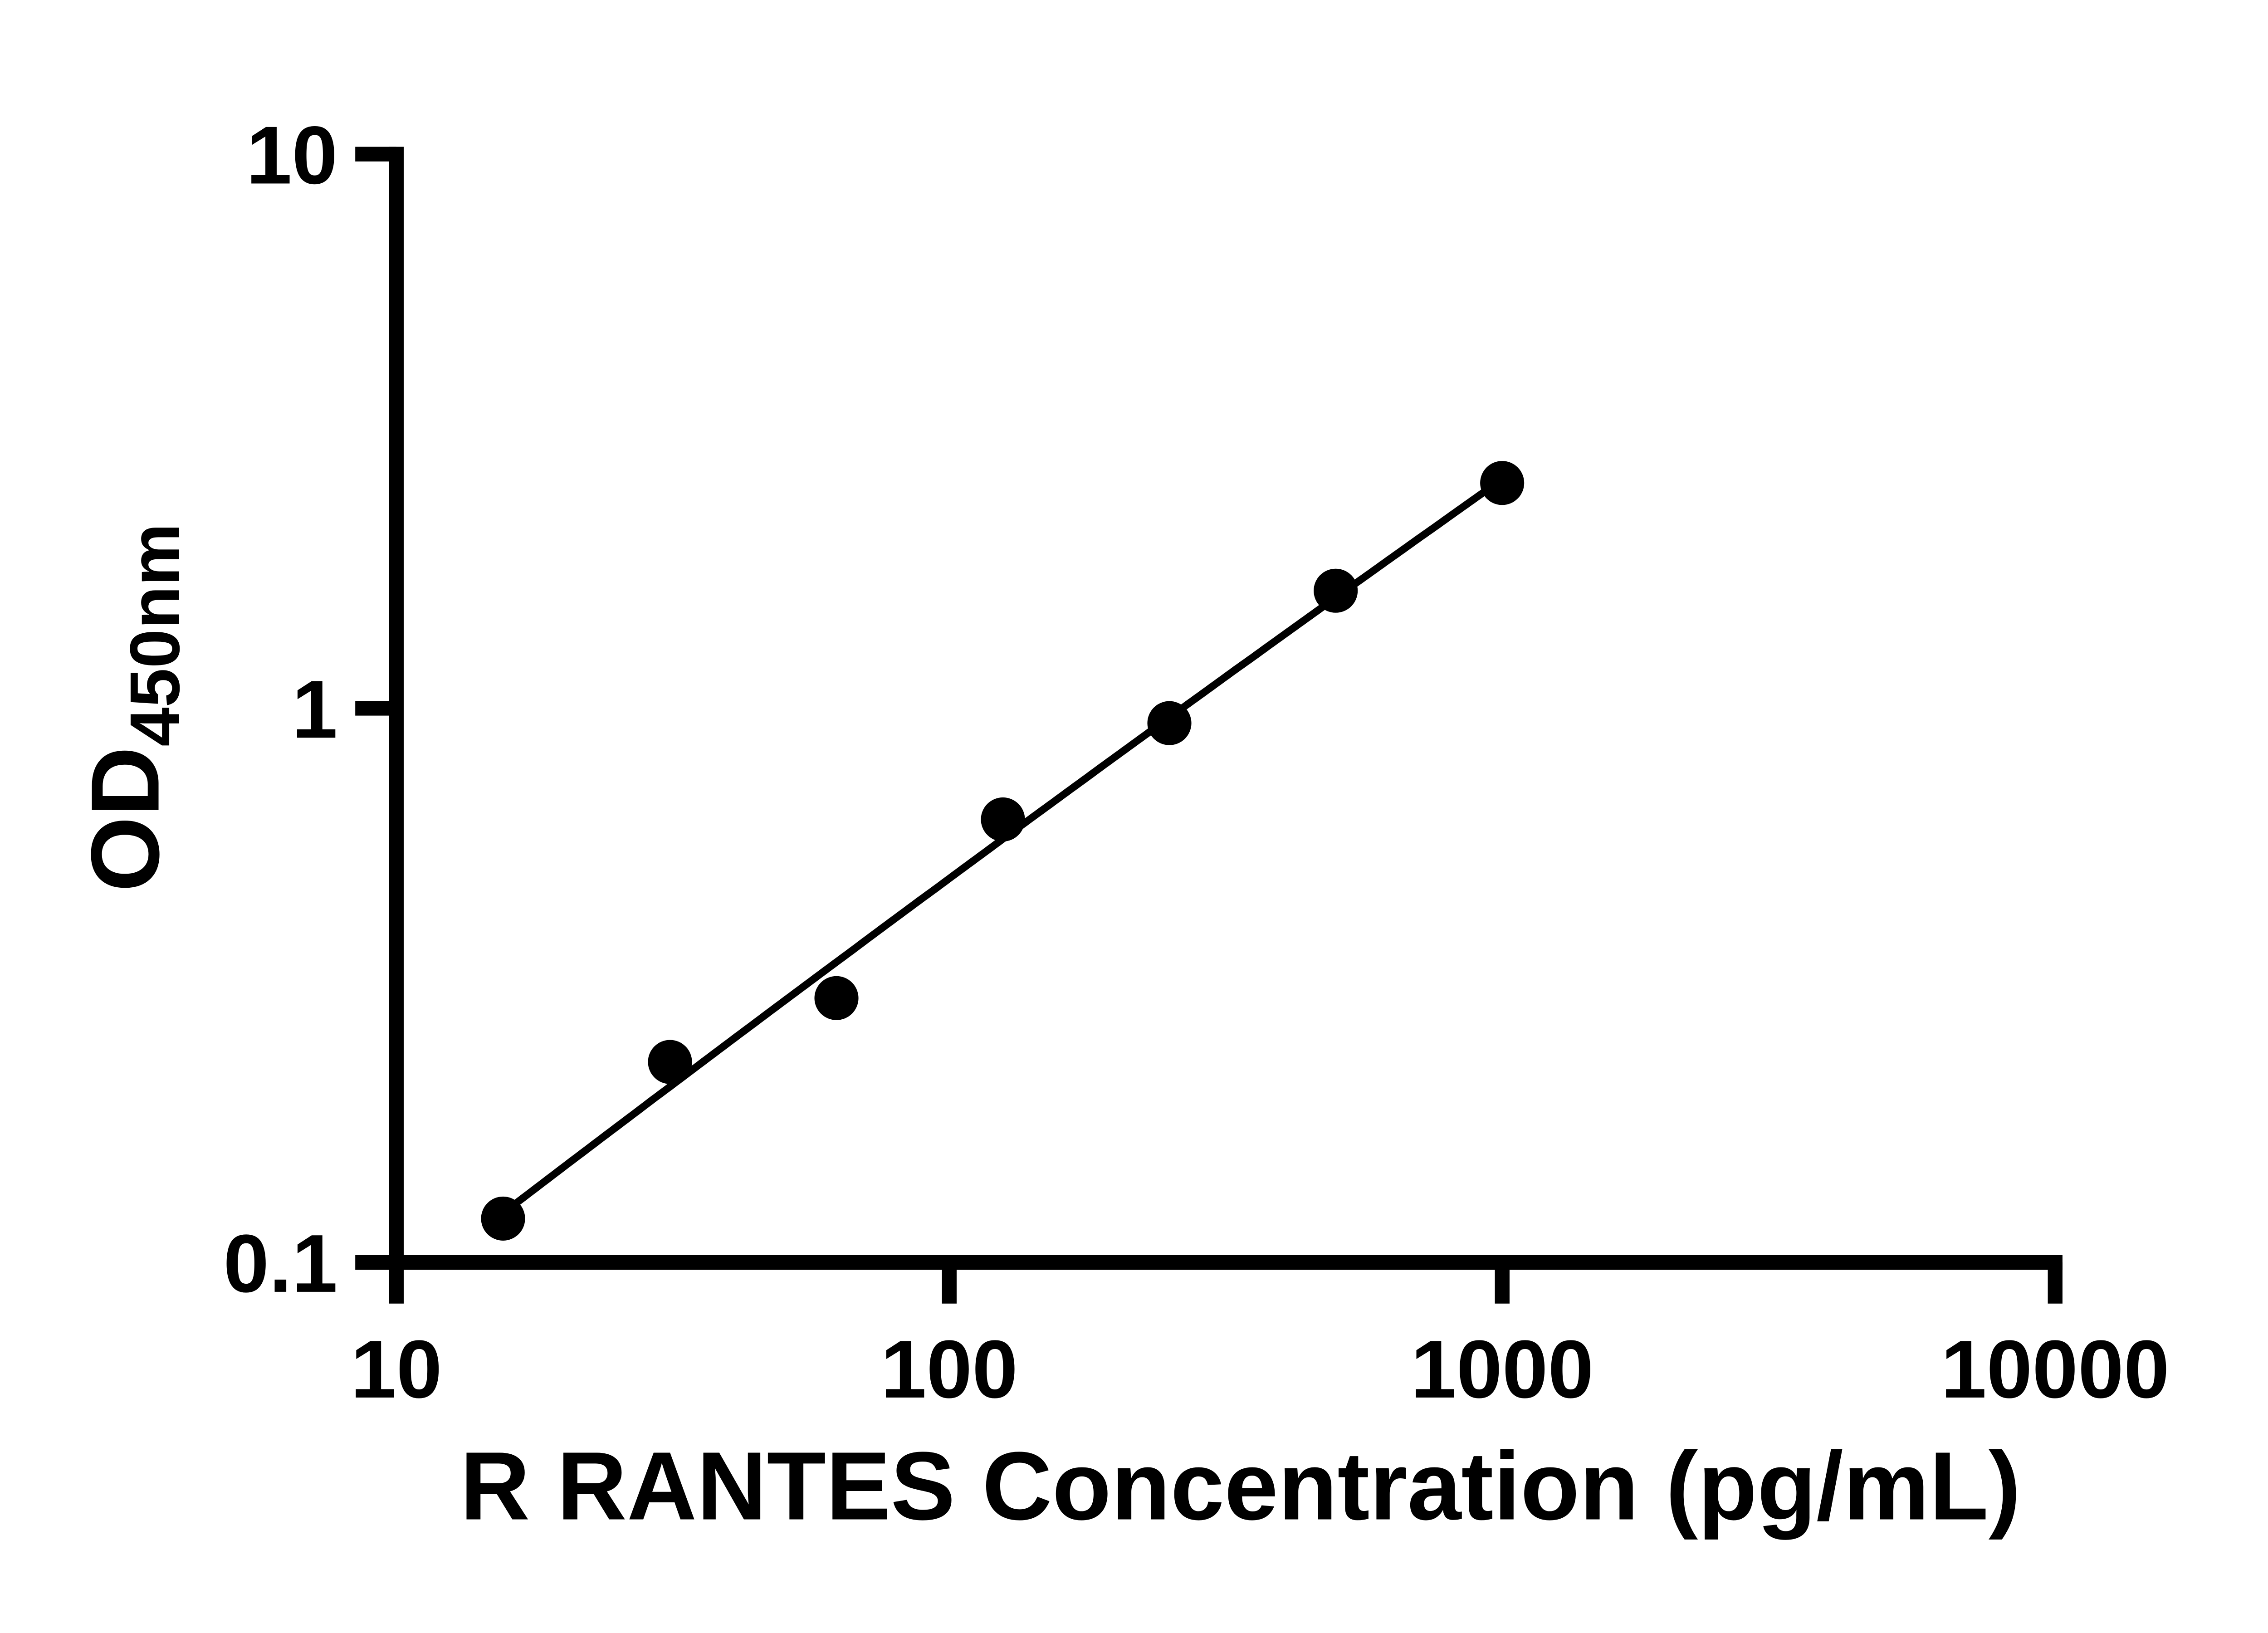 Image resolution: width=2268 pixels, height=1633 pixels. I want to click on x-axis-title-text: R RANTES Concentration (pg/mL), so click(1241, 1486).